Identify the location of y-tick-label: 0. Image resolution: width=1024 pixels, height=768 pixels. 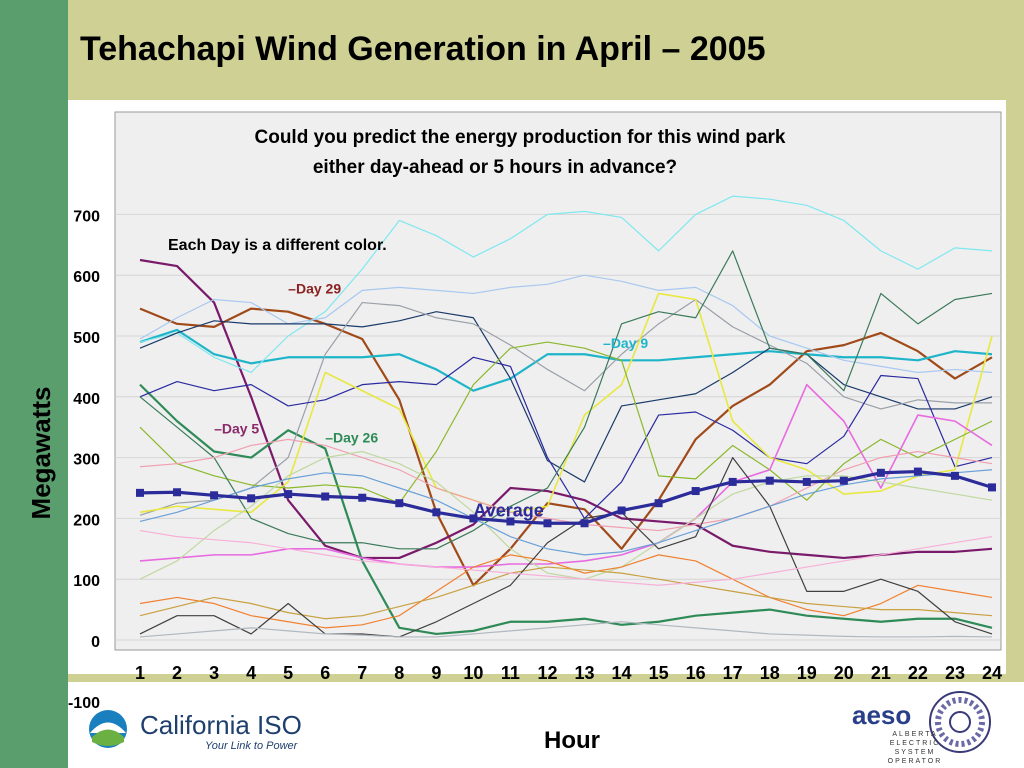
(95, 642).